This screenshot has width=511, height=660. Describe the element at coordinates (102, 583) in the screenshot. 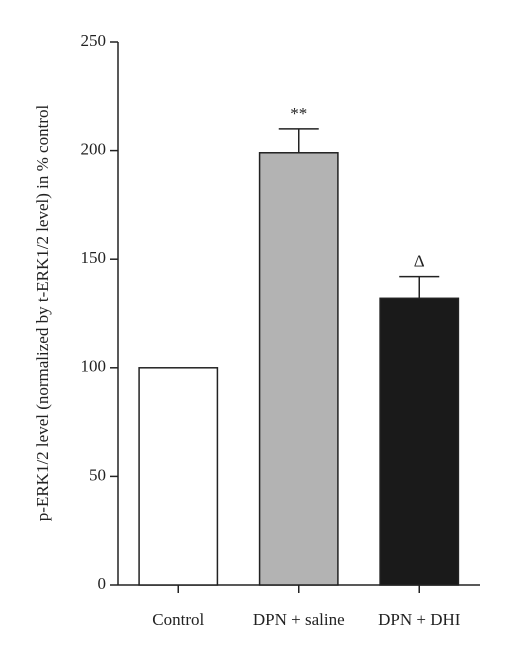

I see `y-tick-label: 0` at that location.